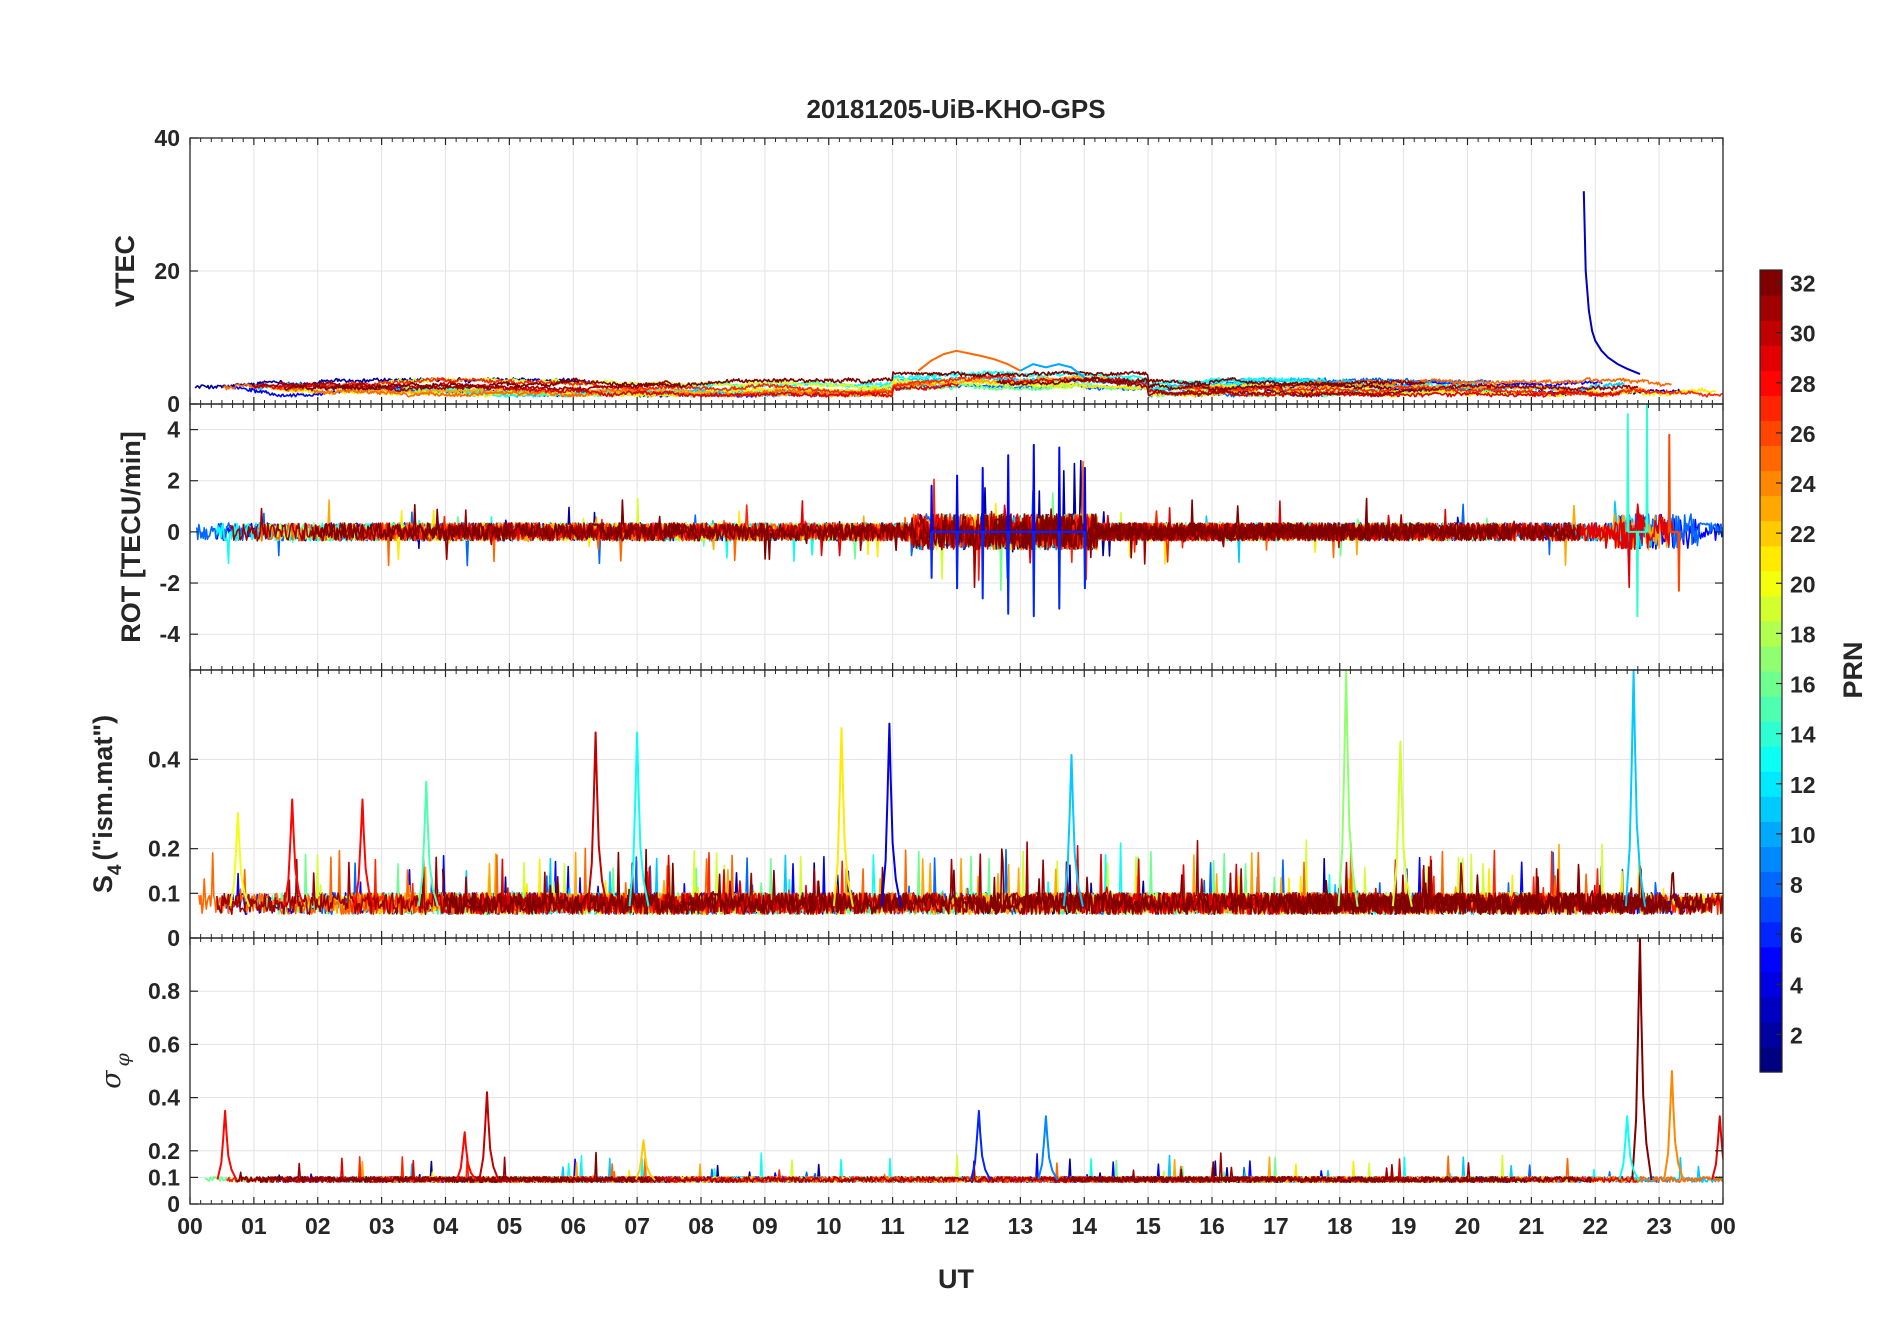 This screenshot has width=1902, height=1330. What do you see at coordinates (318, 1226) in the screenshot?
I see `xtick-label-2: 02` at bounding box center [318, 1226].